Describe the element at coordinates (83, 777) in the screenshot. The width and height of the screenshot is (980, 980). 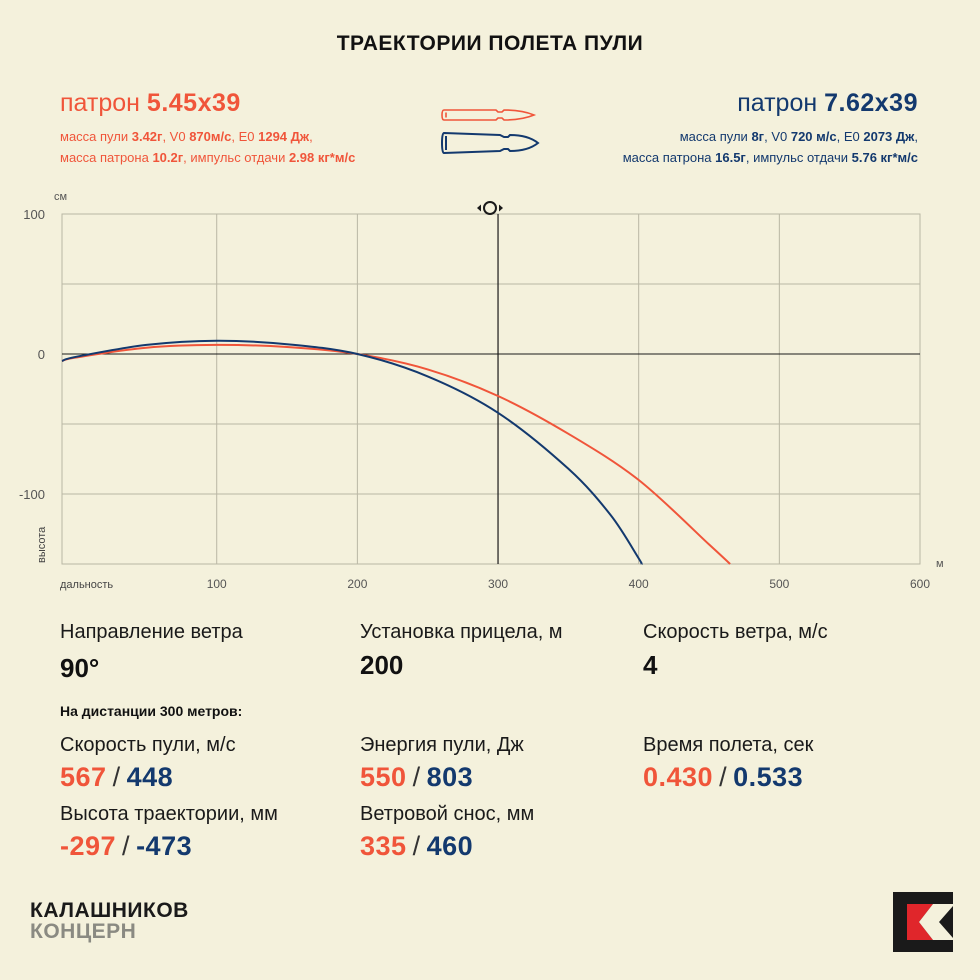
I see `speed-value-545: 567` at that location.